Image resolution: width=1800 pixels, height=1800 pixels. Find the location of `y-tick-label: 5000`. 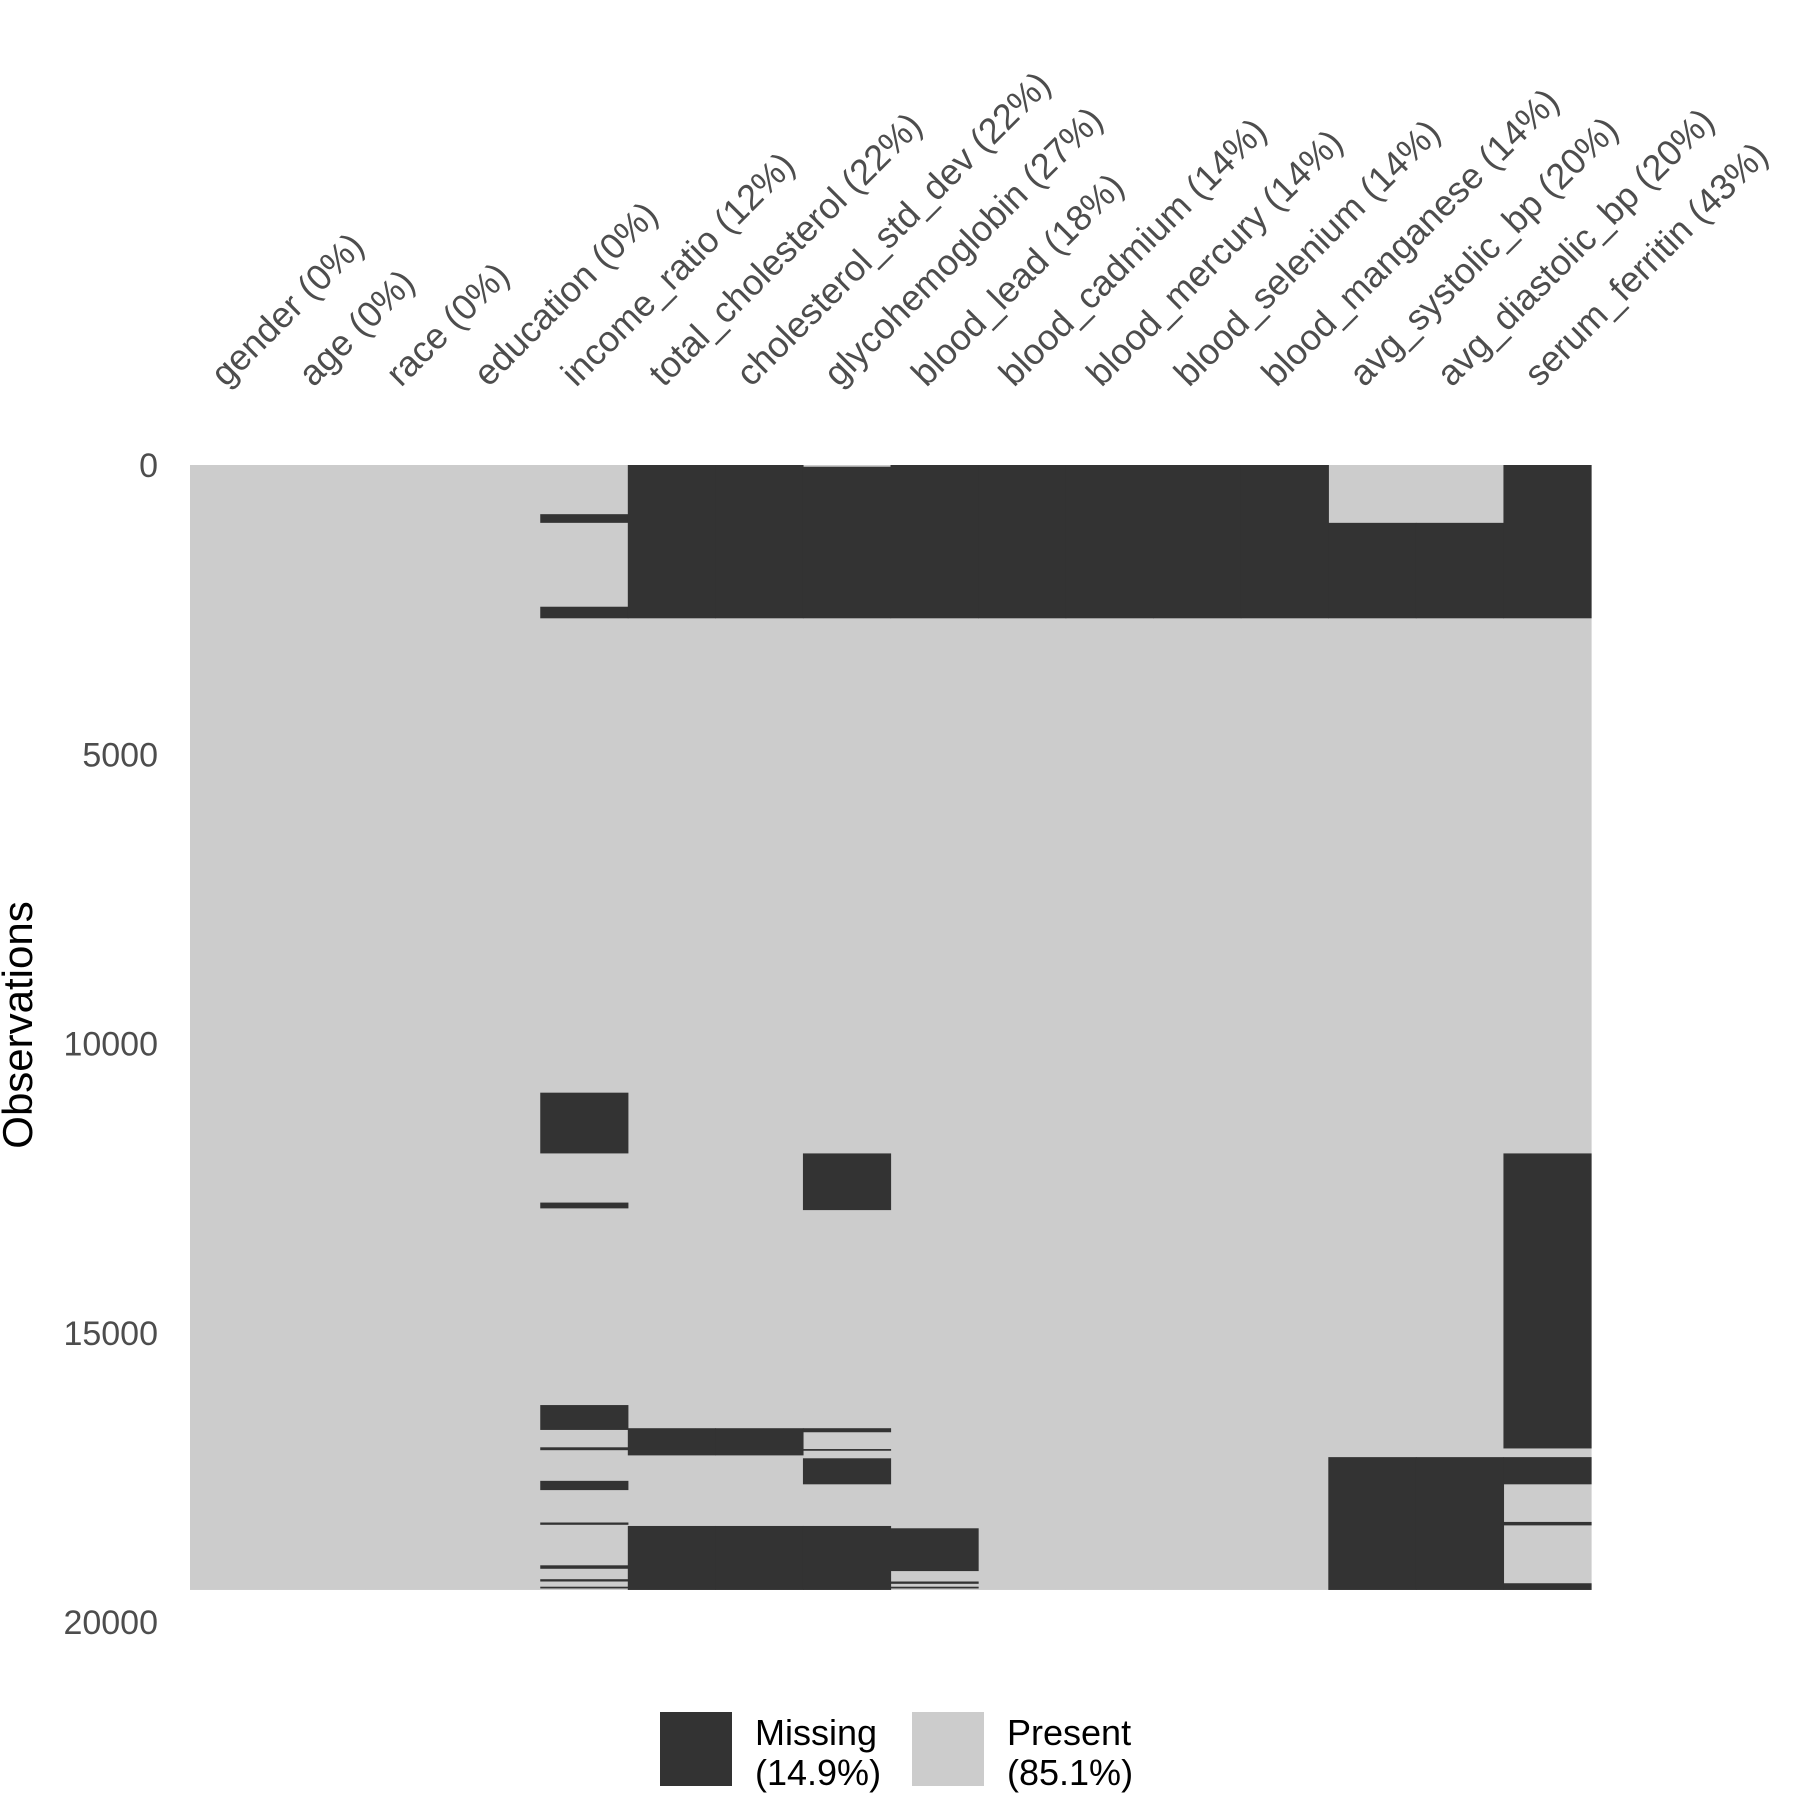

y-tick-label: 5000 is located at coordinates (120, 755).